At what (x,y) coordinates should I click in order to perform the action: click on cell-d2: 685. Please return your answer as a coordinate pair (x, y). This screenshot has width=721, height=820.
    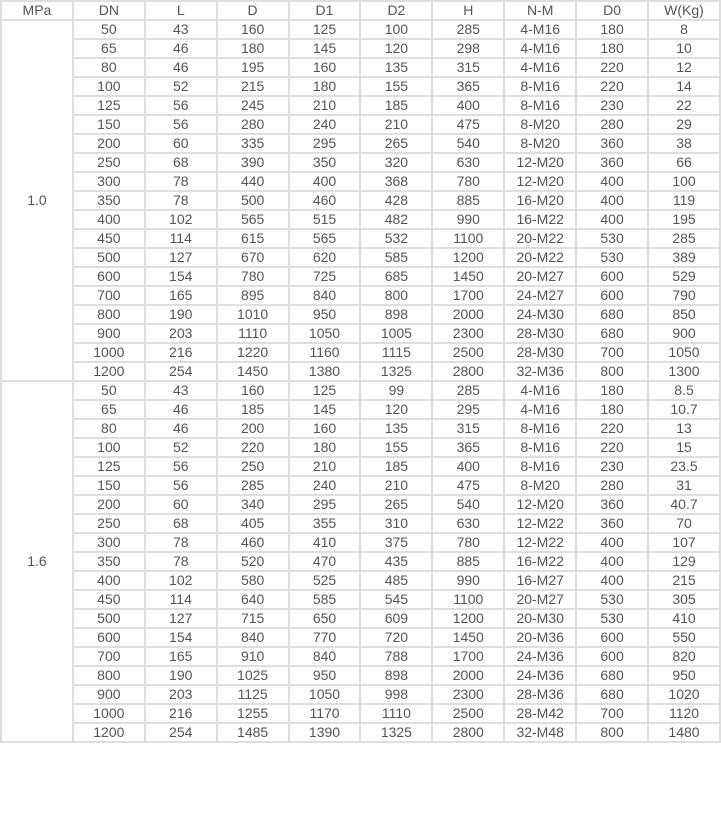
    Looking at the image, I should click on (396, 276).